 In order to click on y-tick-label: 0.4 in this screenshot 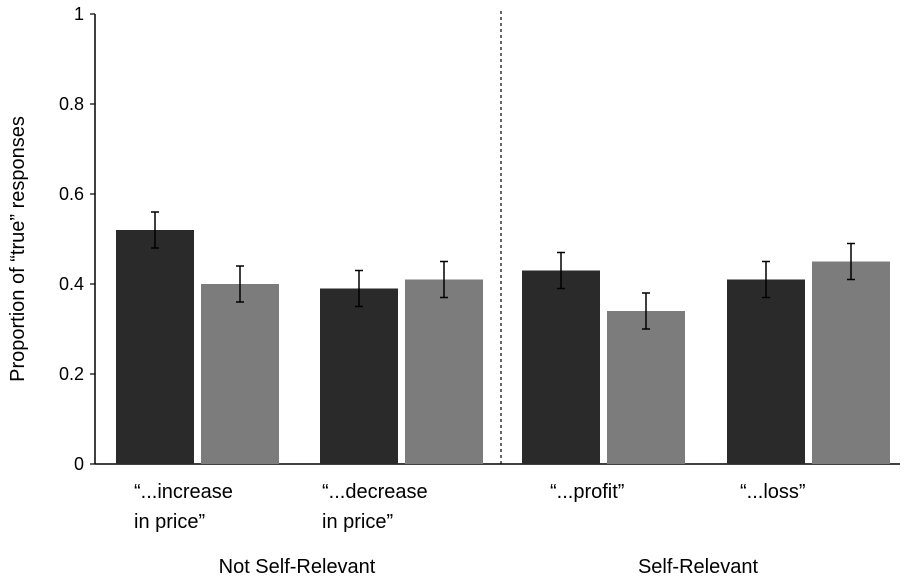, I will do `click(71, 284)`.